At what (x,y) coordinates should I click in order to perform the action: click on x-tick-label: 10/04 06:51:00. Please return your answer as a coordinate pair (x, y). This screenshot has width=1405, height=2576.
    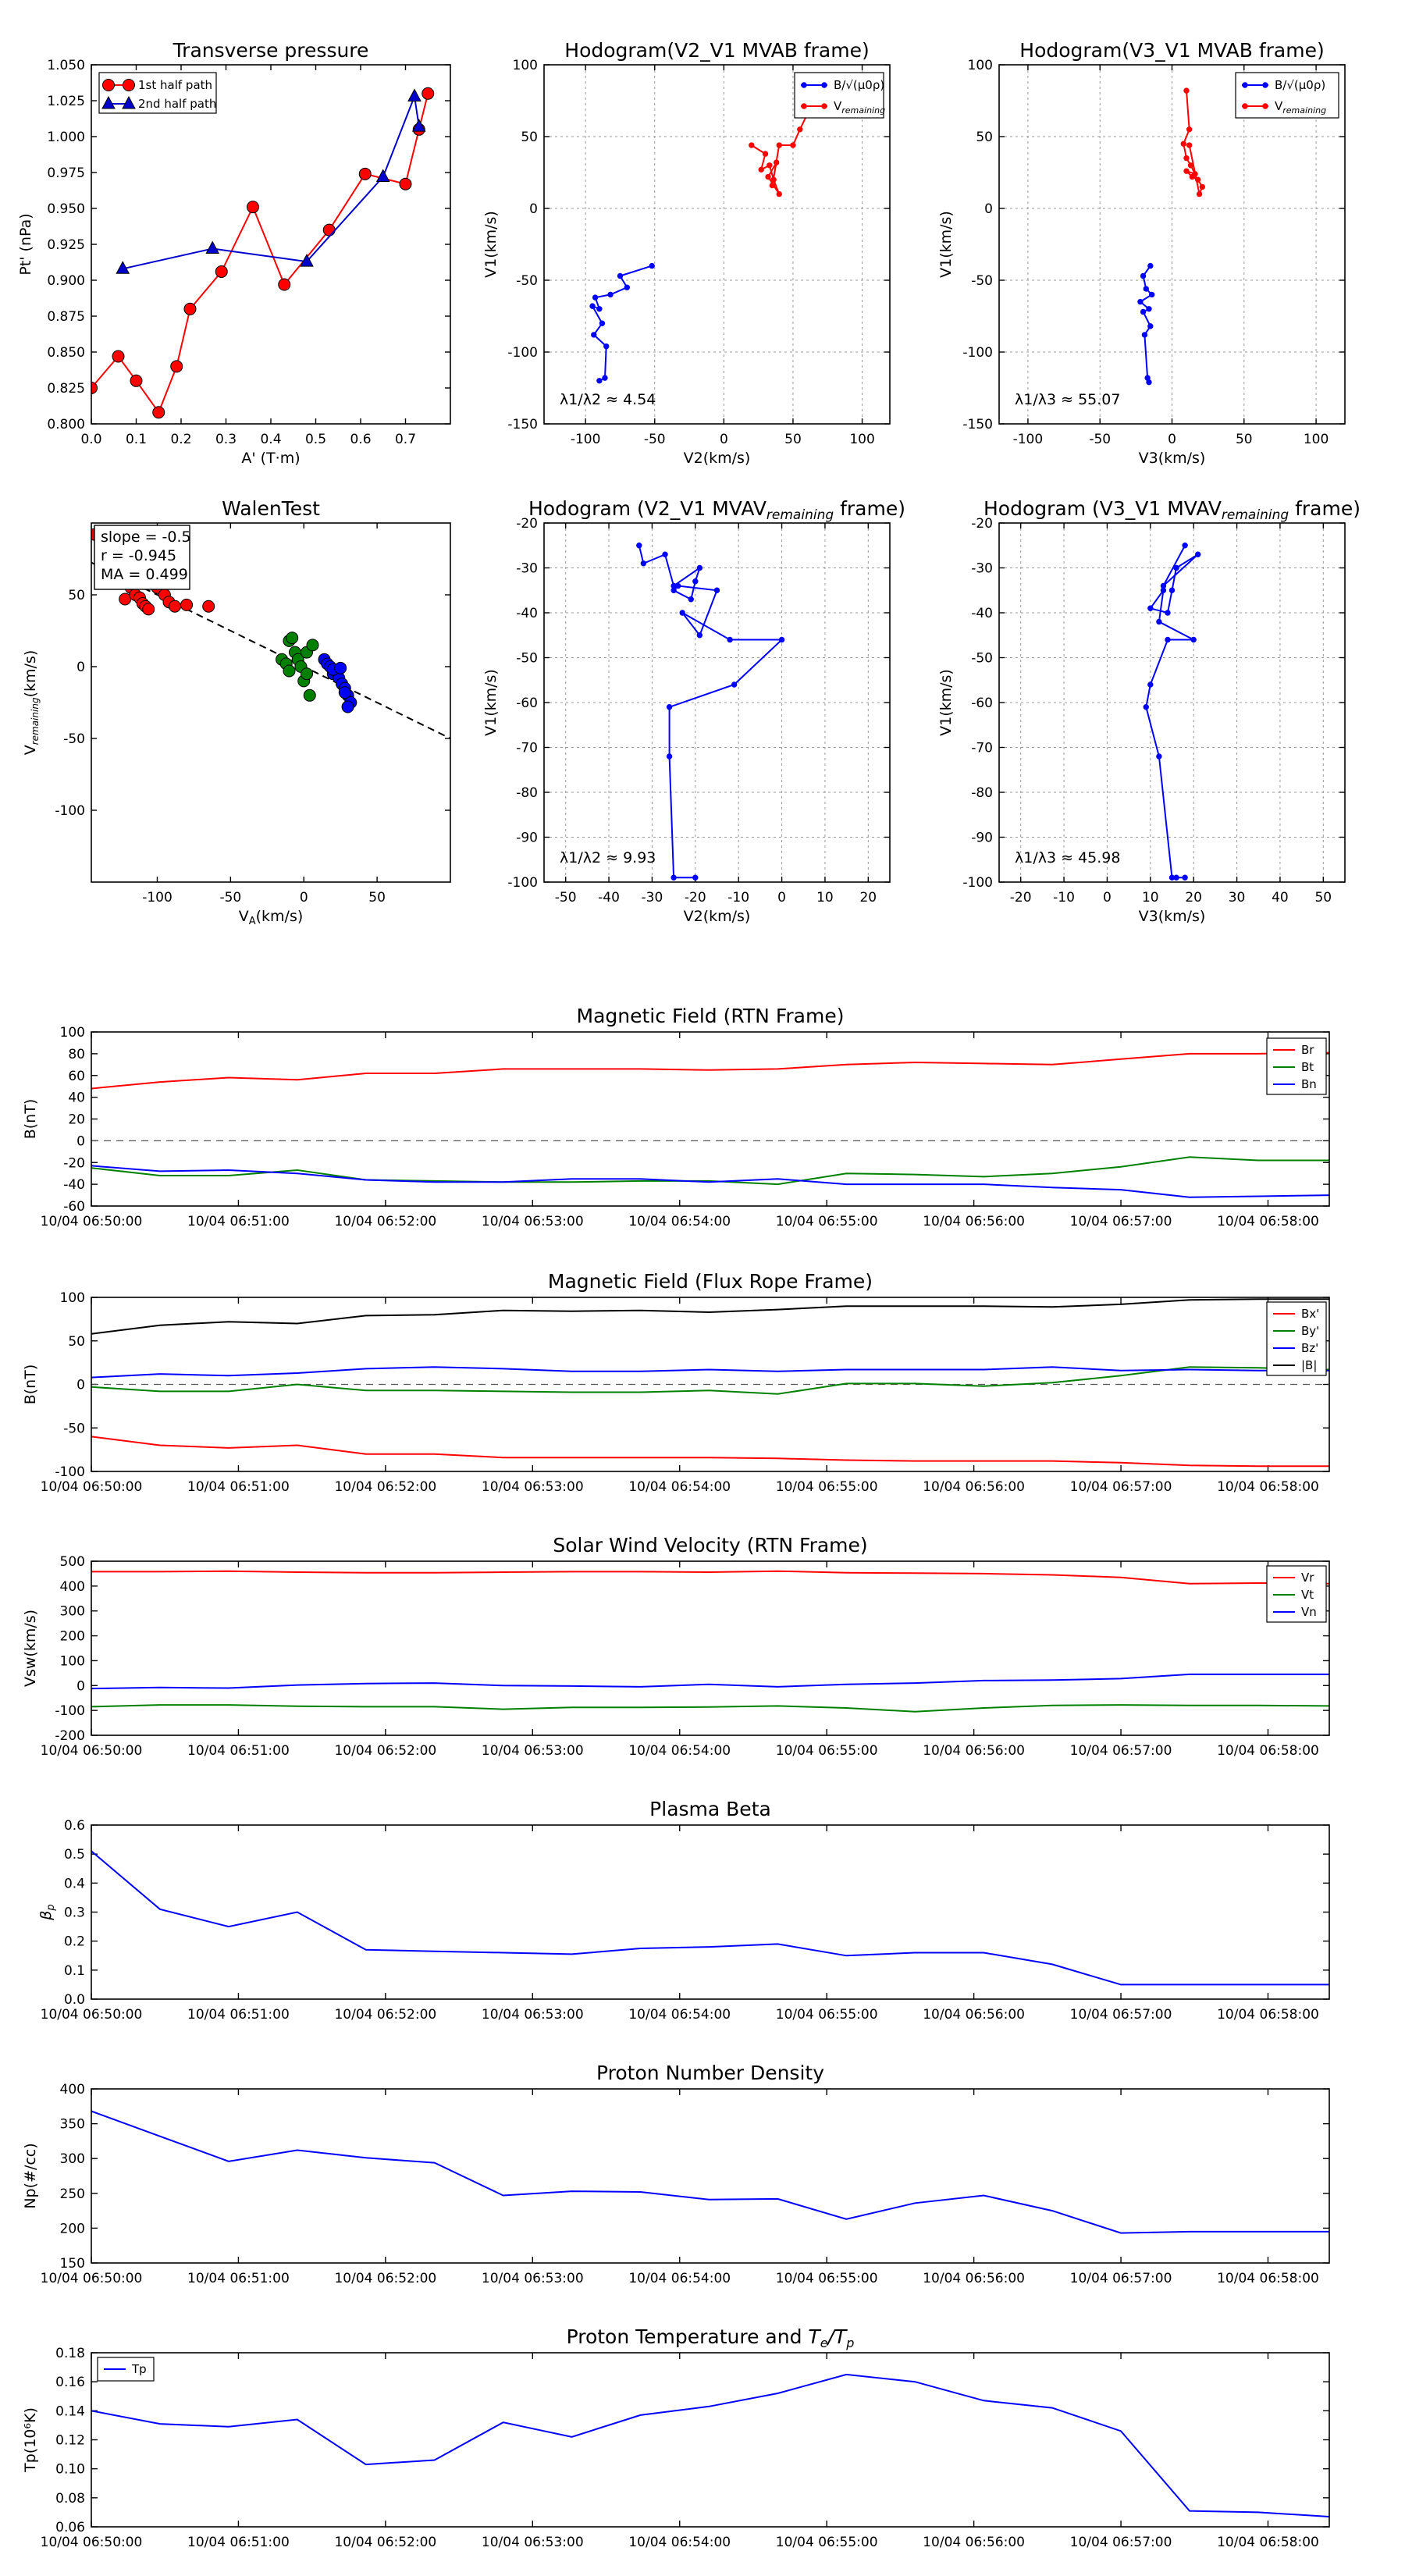
    Looking at the image, I should click on (239, 2015).